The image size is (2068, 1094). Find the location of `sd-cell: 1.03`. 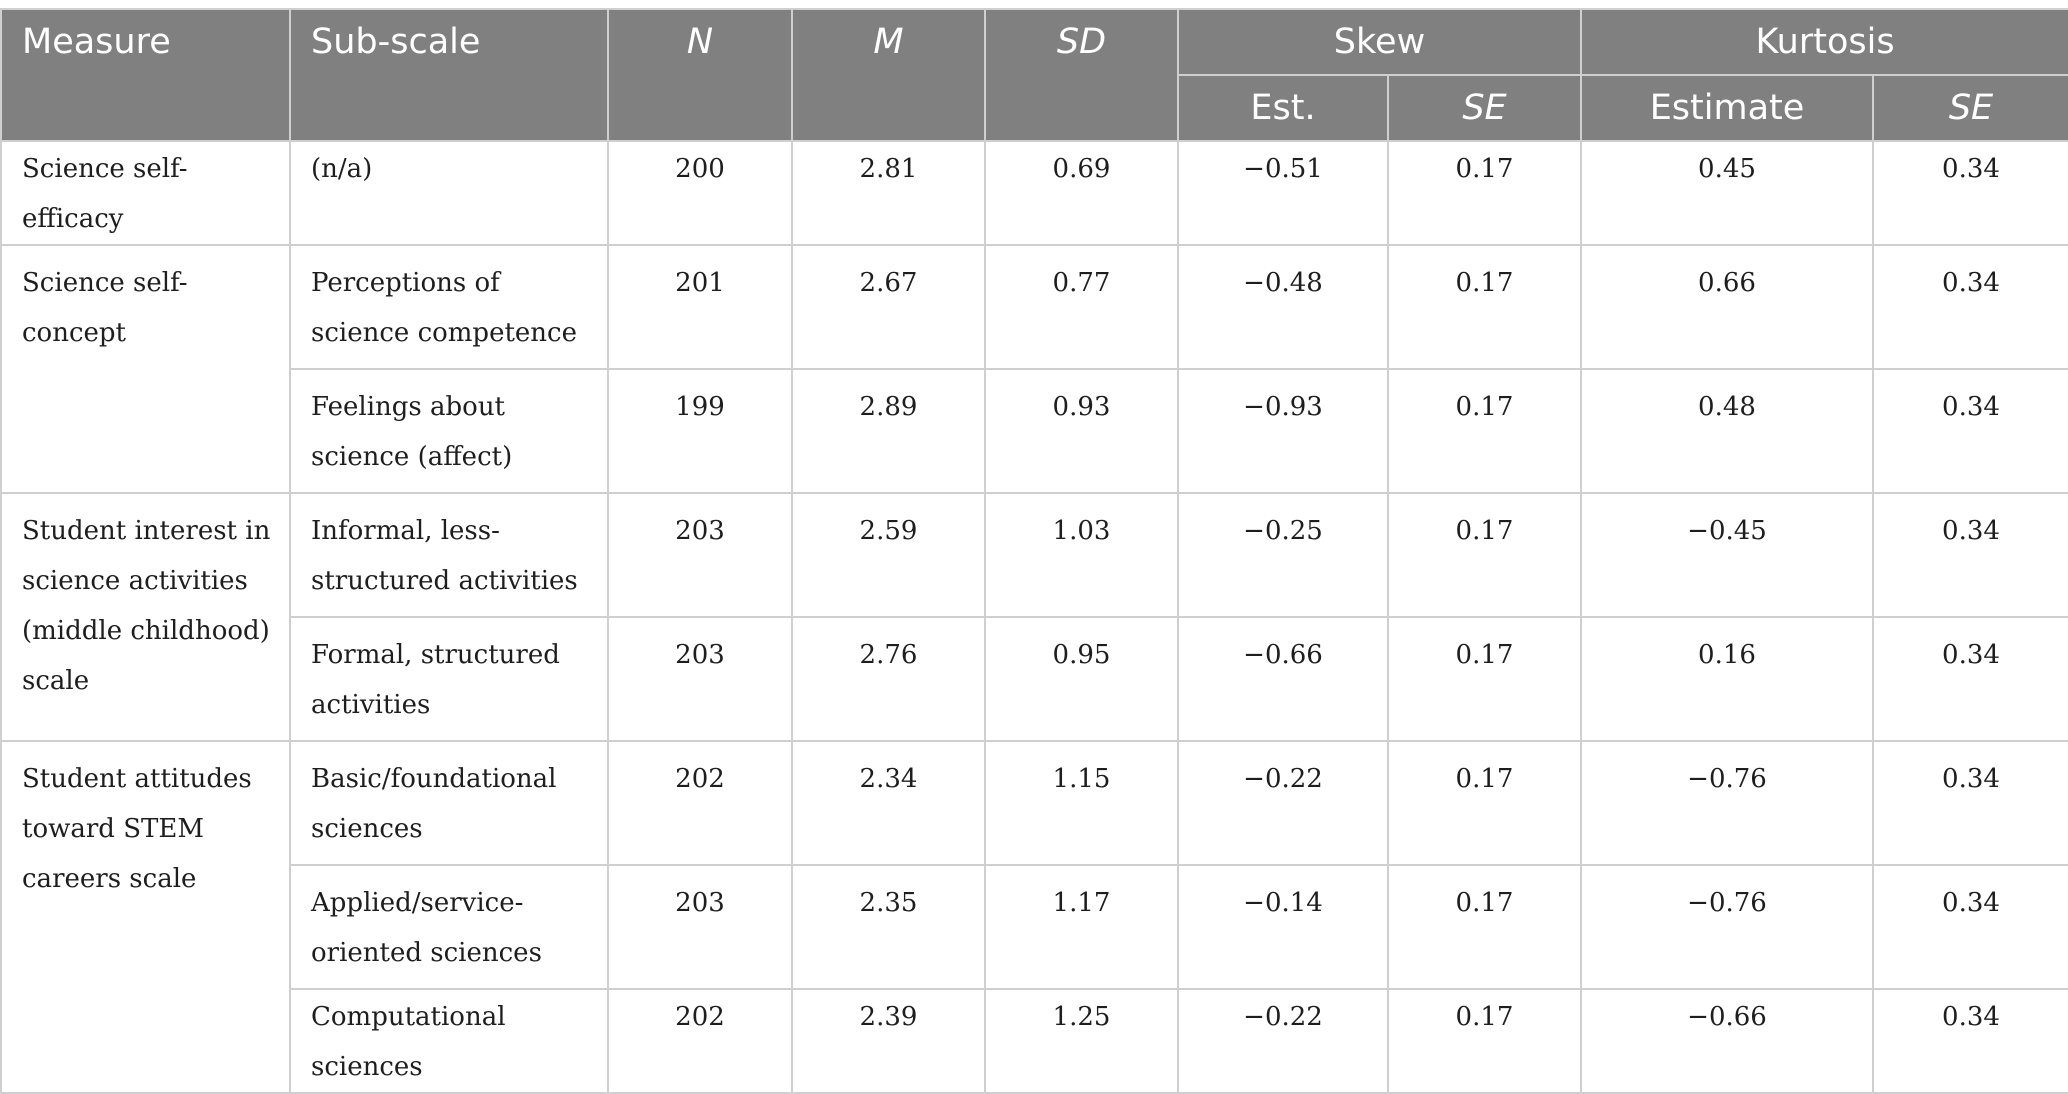

sd-cell: 1.03 is located at coordinates (1081, 555).